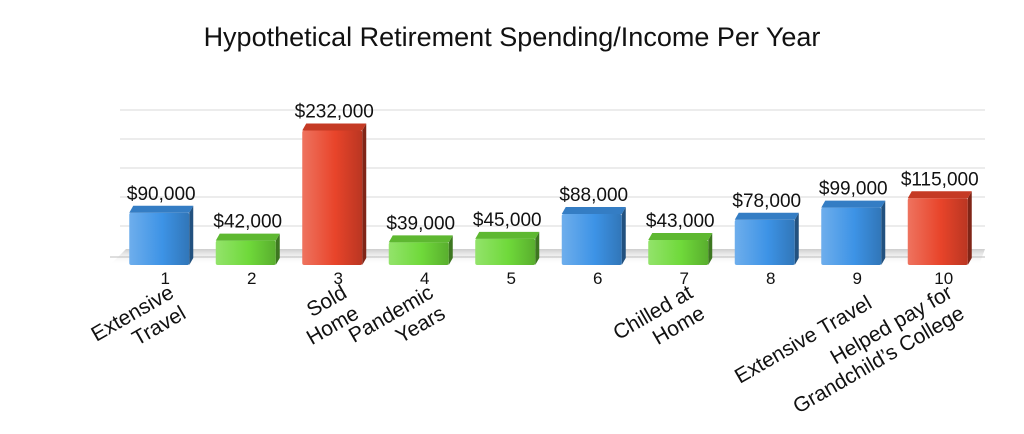 This screenshot has height=434, width=1024. What do you see at coordinates (943, 278) in the screenshot?
I see `category-label: 10` at bounding box center [943, 278].